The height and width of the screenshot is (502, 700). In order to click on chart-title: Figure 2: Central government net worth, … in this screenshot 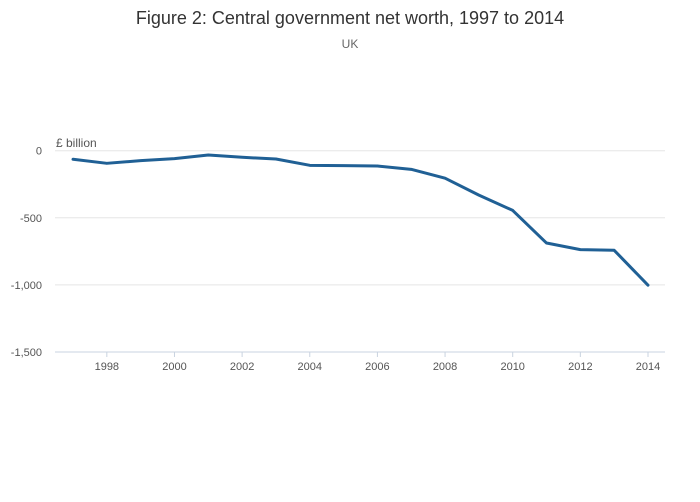, I will do `click(350, 18)`.